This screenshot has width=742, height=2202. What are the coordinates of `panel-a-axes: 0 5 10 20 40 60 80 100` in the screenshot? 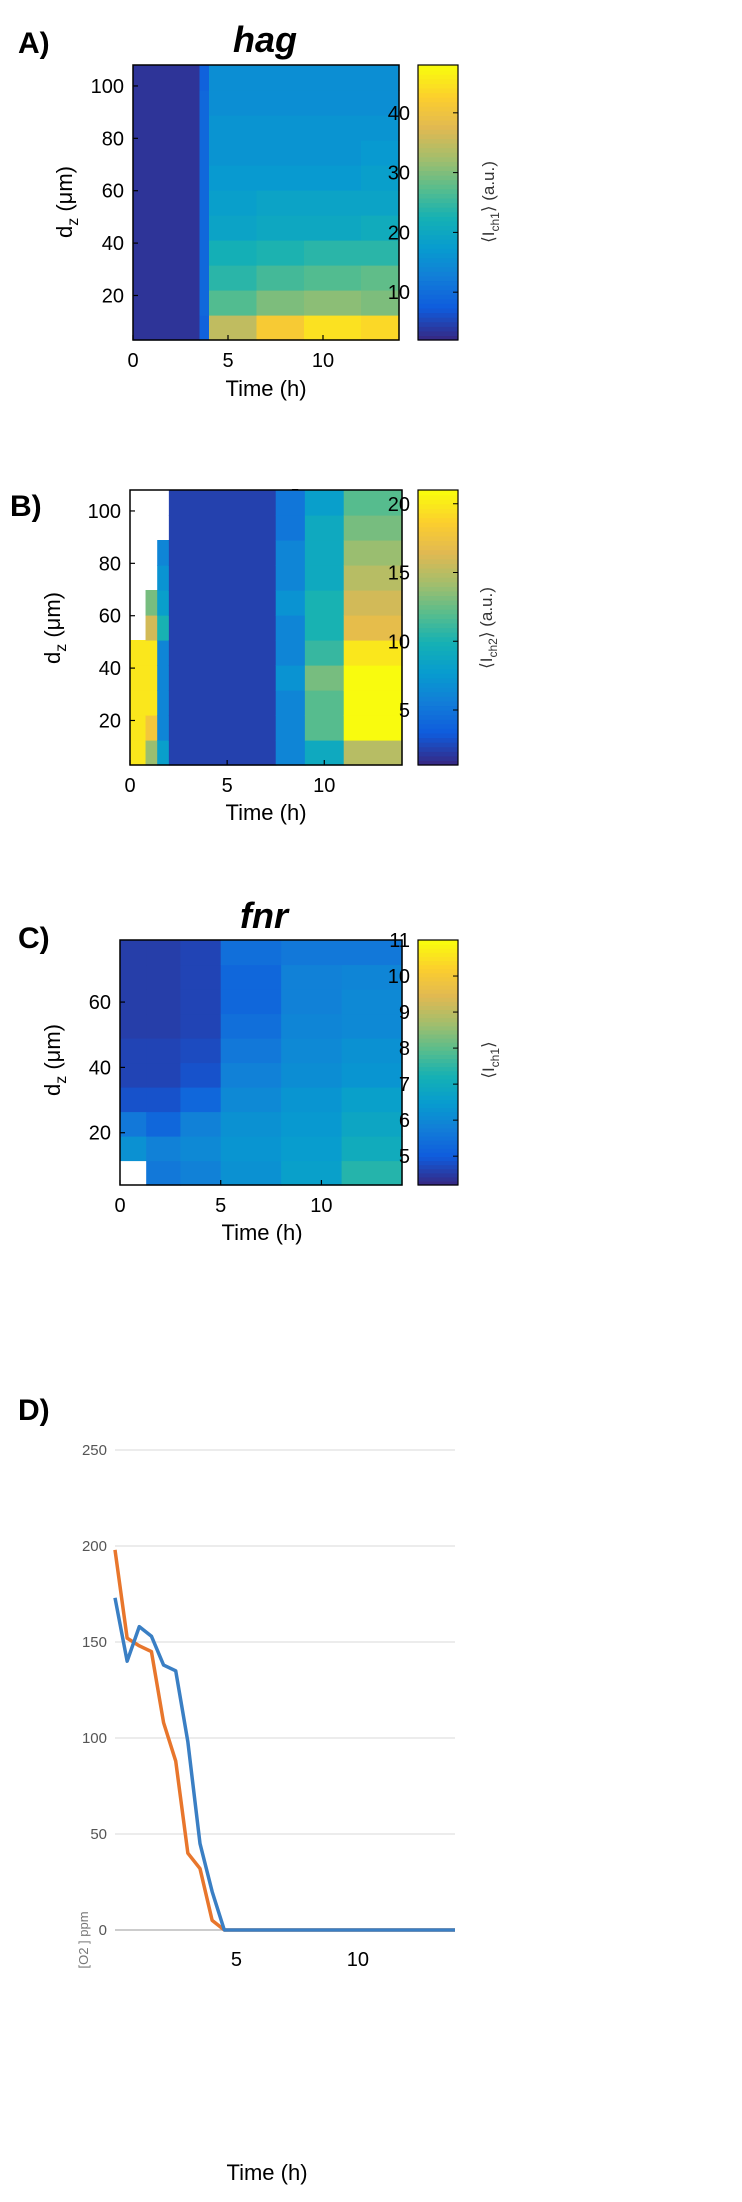 It's located at (213, 224).